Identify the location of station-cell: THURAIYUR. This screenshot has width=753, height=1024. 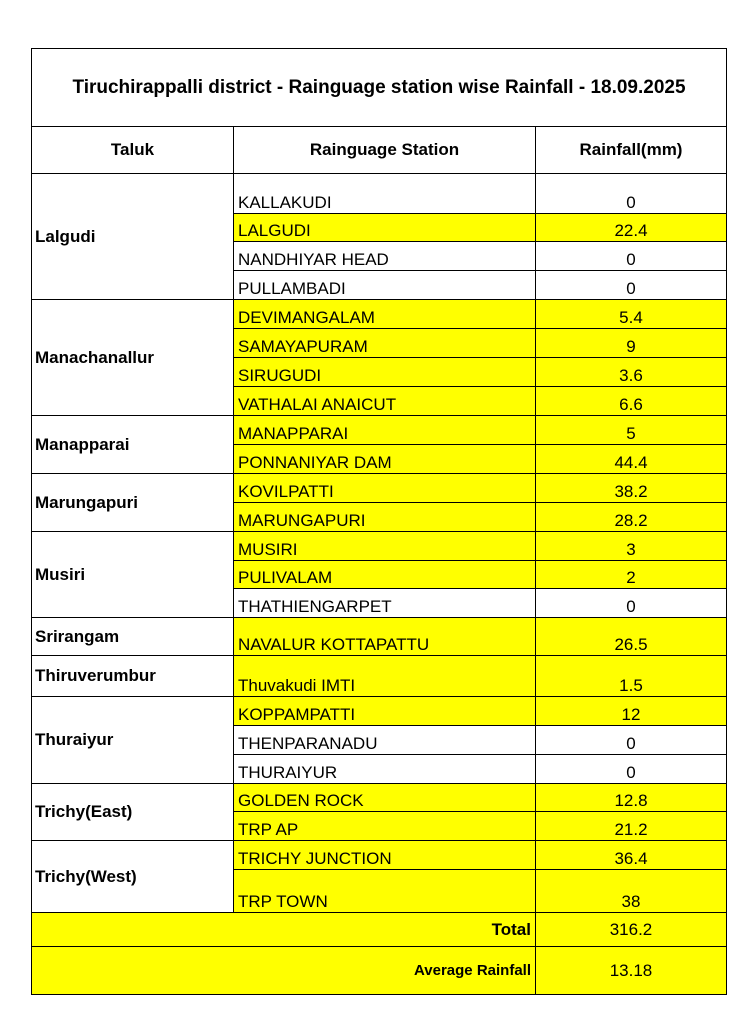
(384, 769).